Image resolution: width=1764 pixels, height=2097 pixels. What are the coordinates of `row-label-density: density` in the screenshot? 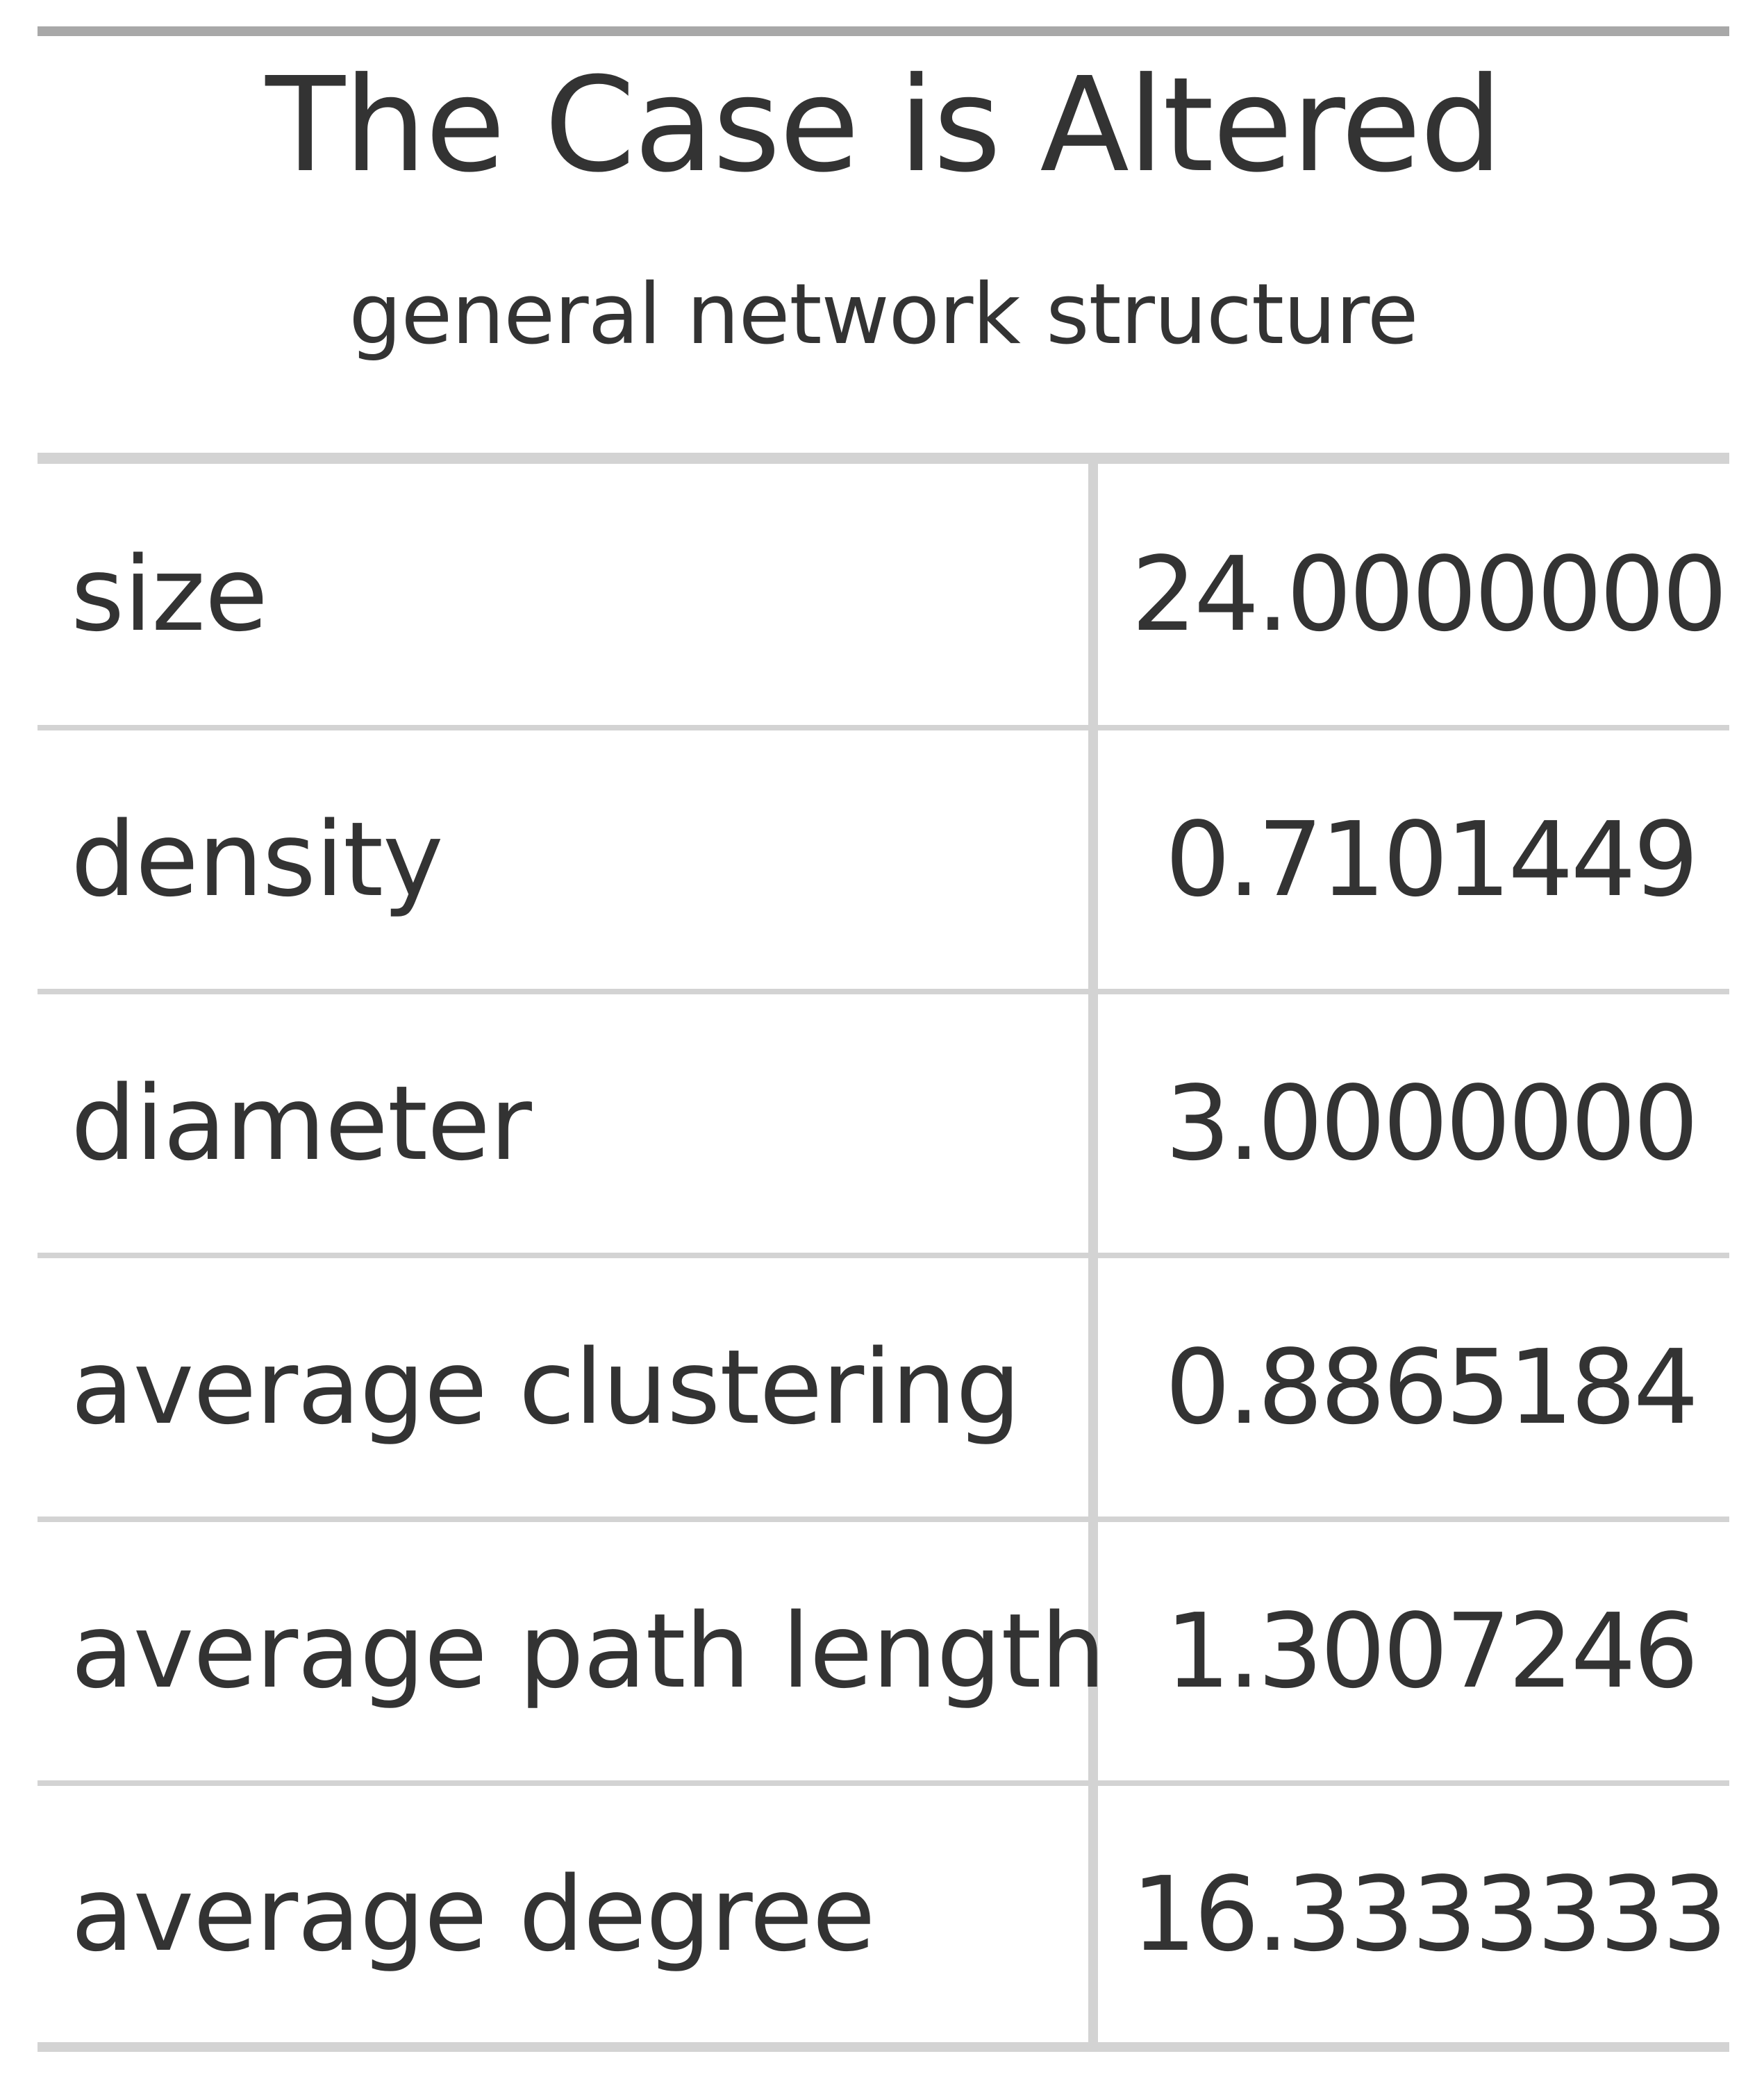 It's located at (568, 858).